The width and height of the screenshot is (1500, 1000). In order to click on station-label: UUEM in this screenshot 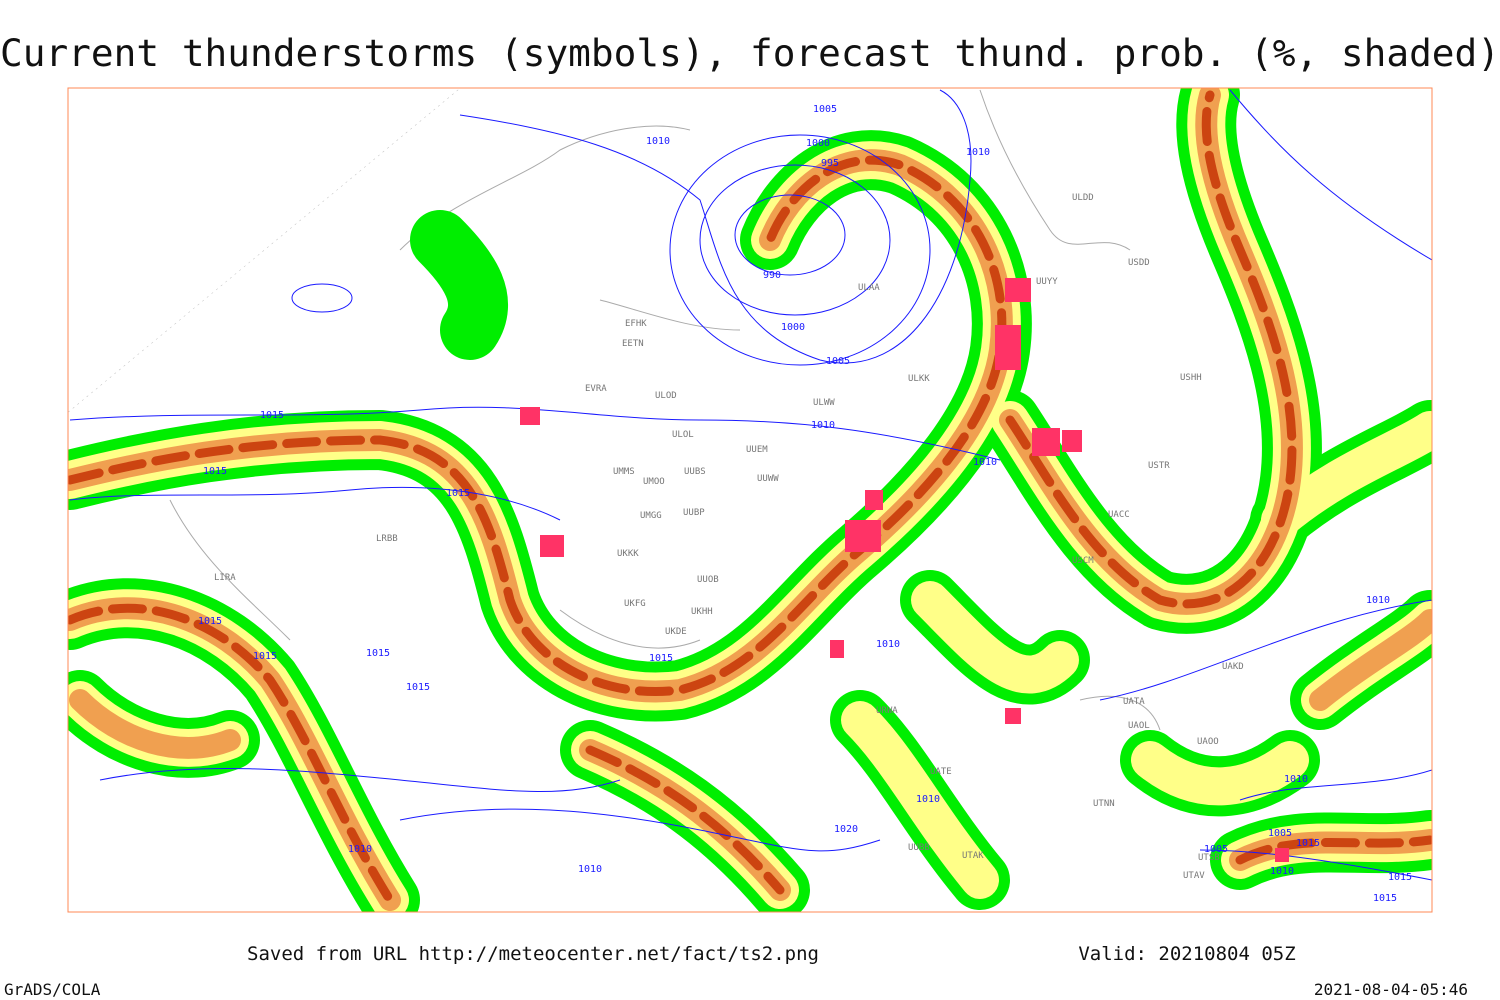, I will do `click(757, 450)`.